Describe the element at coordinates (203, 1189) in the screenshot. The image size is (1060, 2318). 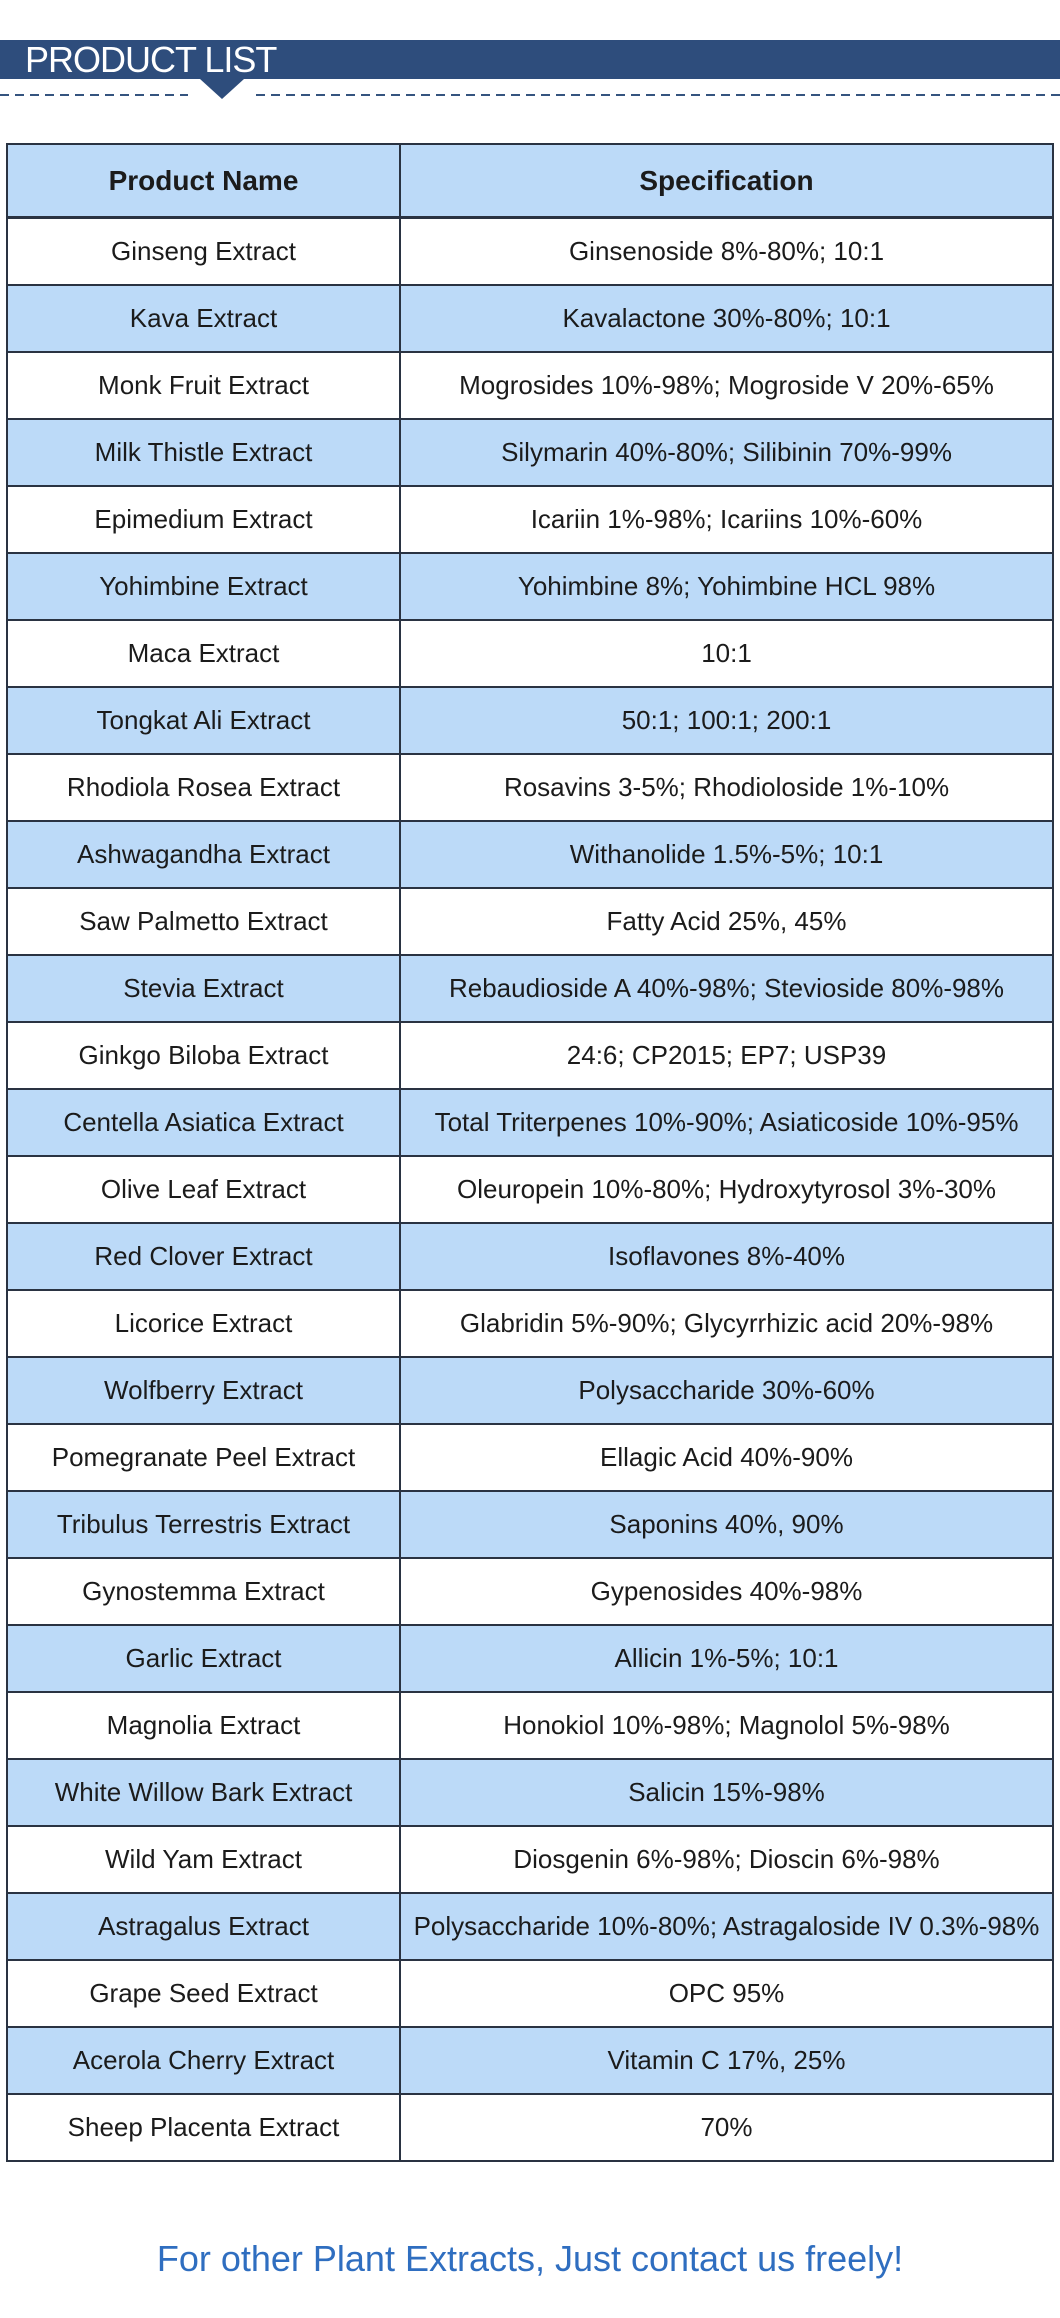
I see `product-name-cell: Olive Leaf Extract` at that location.